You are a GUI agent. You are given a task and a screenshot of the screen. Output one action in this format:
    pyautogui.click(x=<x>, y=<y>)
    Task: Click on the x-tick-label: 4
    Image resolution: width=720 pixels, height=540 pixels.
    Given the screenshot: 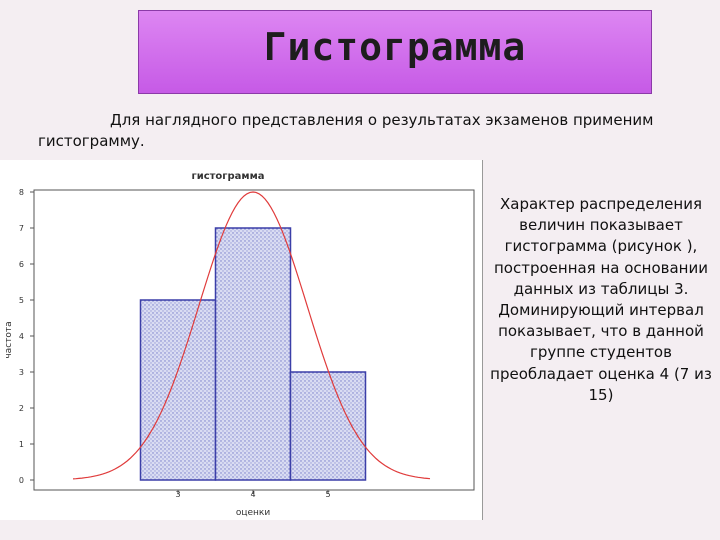 What is the action you would take?
    pyautogui.click(x=252, y=494)
    